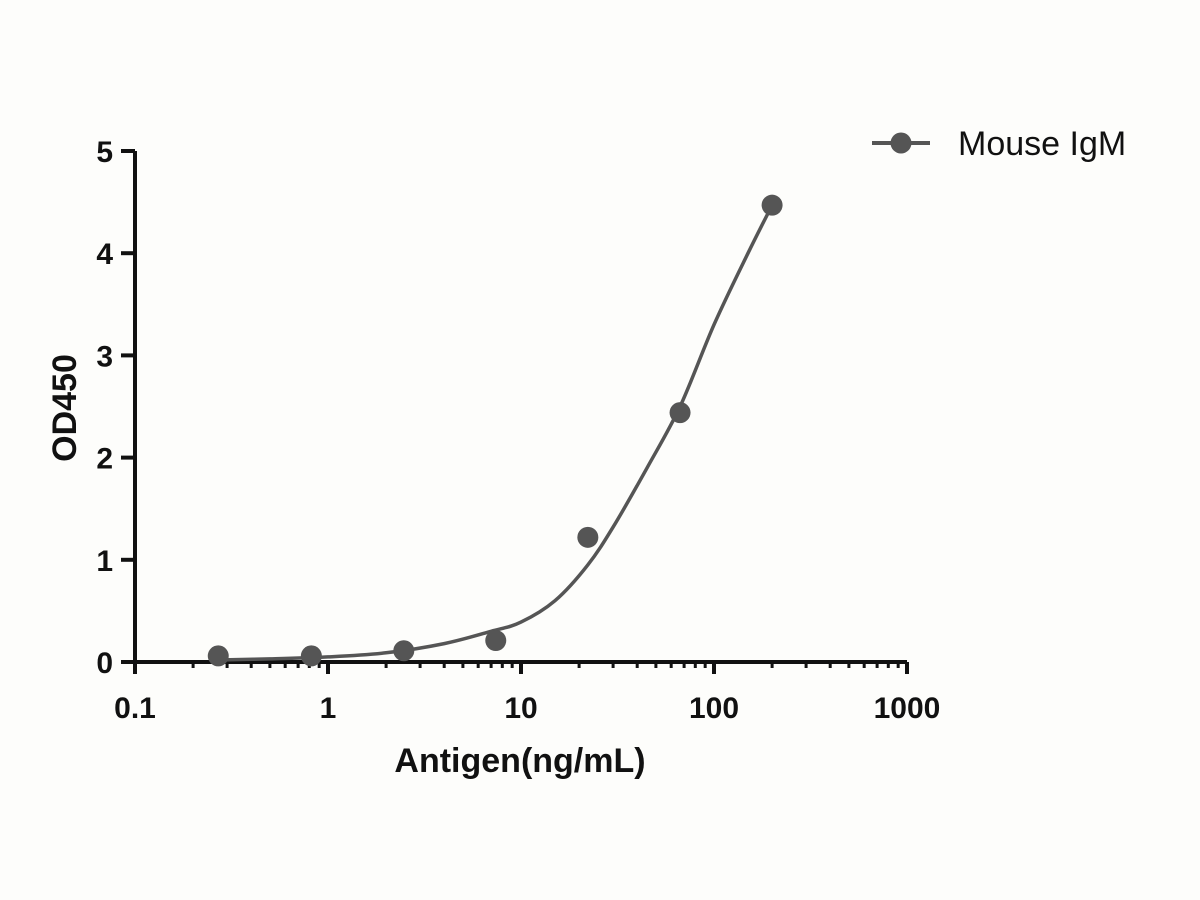 The width and height of the screenshot is (1200, 900). What do you see at coordinates (135, 708) in the screenshot?
I see `x-tick-label: 0.1` at bounding box center [135, 708].